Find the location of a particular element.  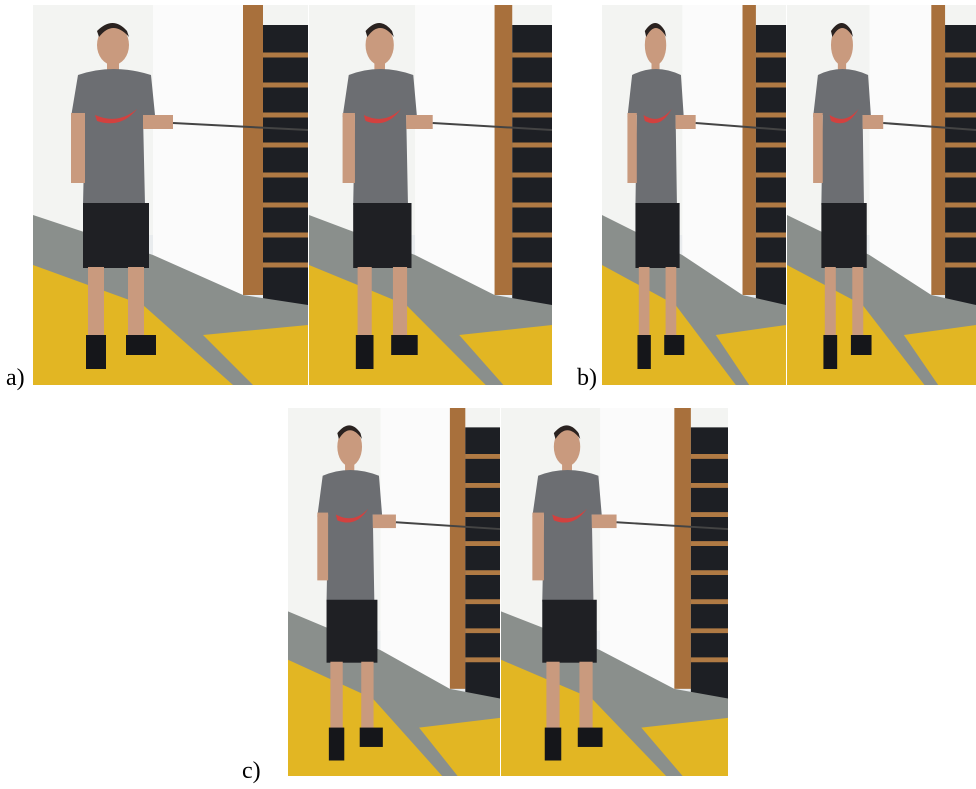

panel-label: c) is located at coordinates (251, 771).